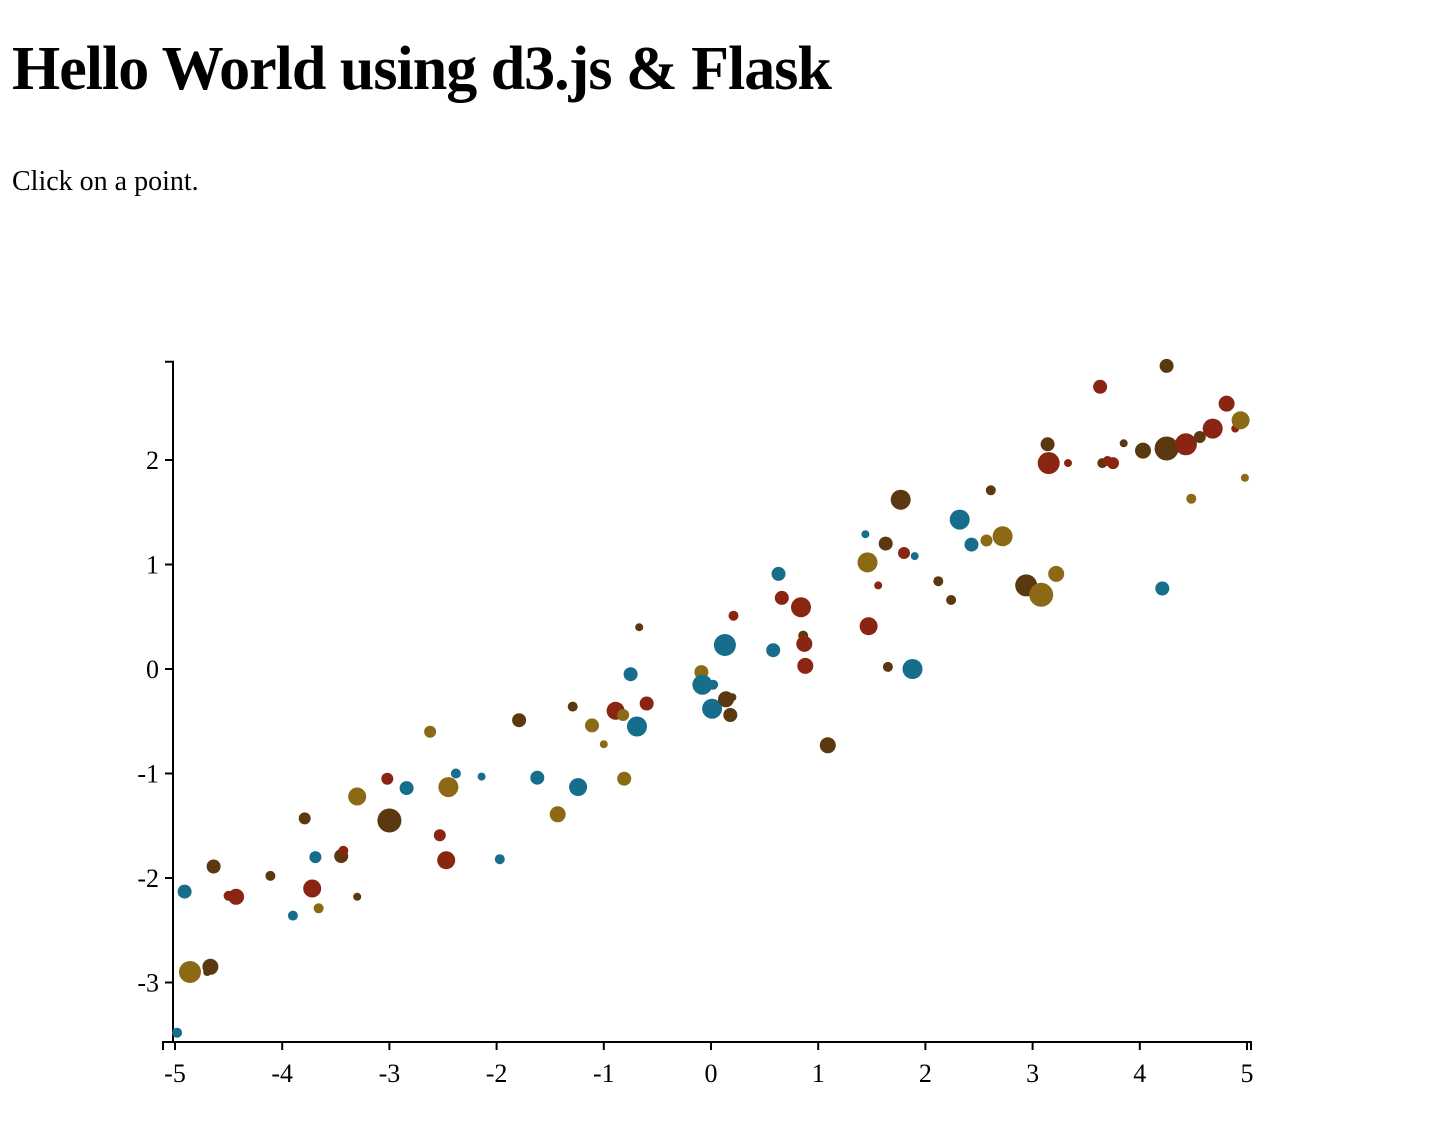  I want to click on x-tick-label: 2, so click(925, 1073).